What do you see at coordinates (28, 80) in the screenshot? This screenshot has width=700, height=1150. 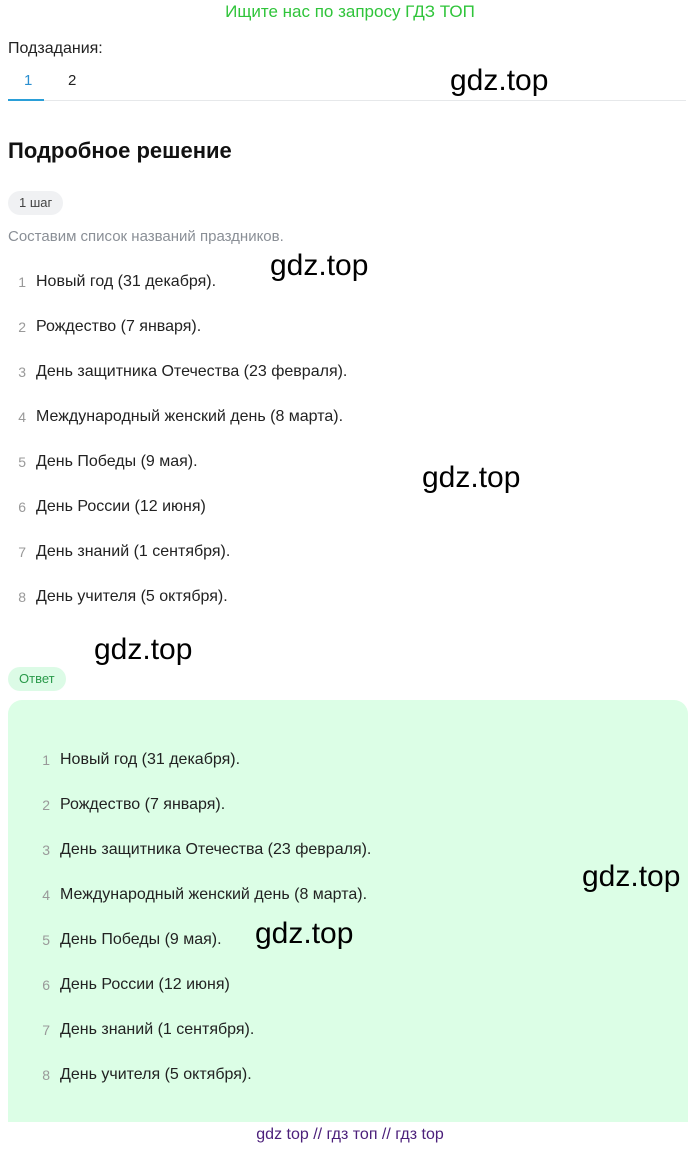 I see `tab-subtask-1: 1` at bounding box center [28, 80].